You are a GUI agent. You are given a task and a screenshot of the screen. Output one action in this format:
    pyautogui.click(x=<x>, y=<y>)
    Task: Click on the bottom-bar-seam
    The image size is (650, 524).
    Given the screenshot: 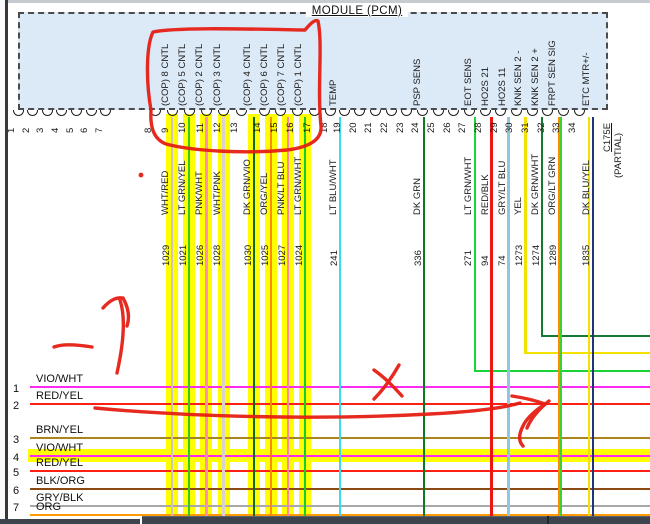 What is the action you would take?
    pyautogui.click(x=548, y=520)
    